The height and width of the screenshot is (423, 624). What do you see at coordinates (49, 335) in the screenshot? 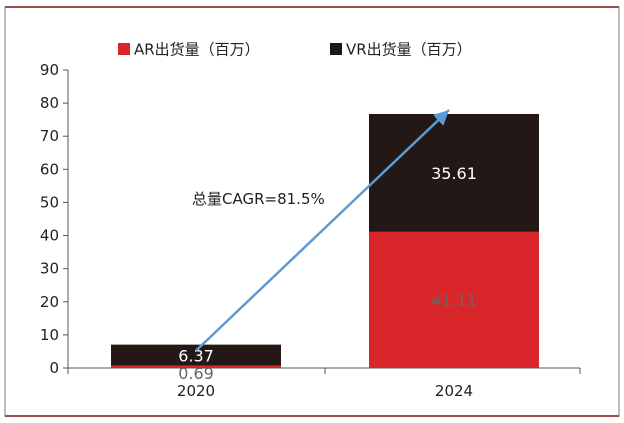
I see `y-tick-label-1: 10` at bounding box center [49, 335].